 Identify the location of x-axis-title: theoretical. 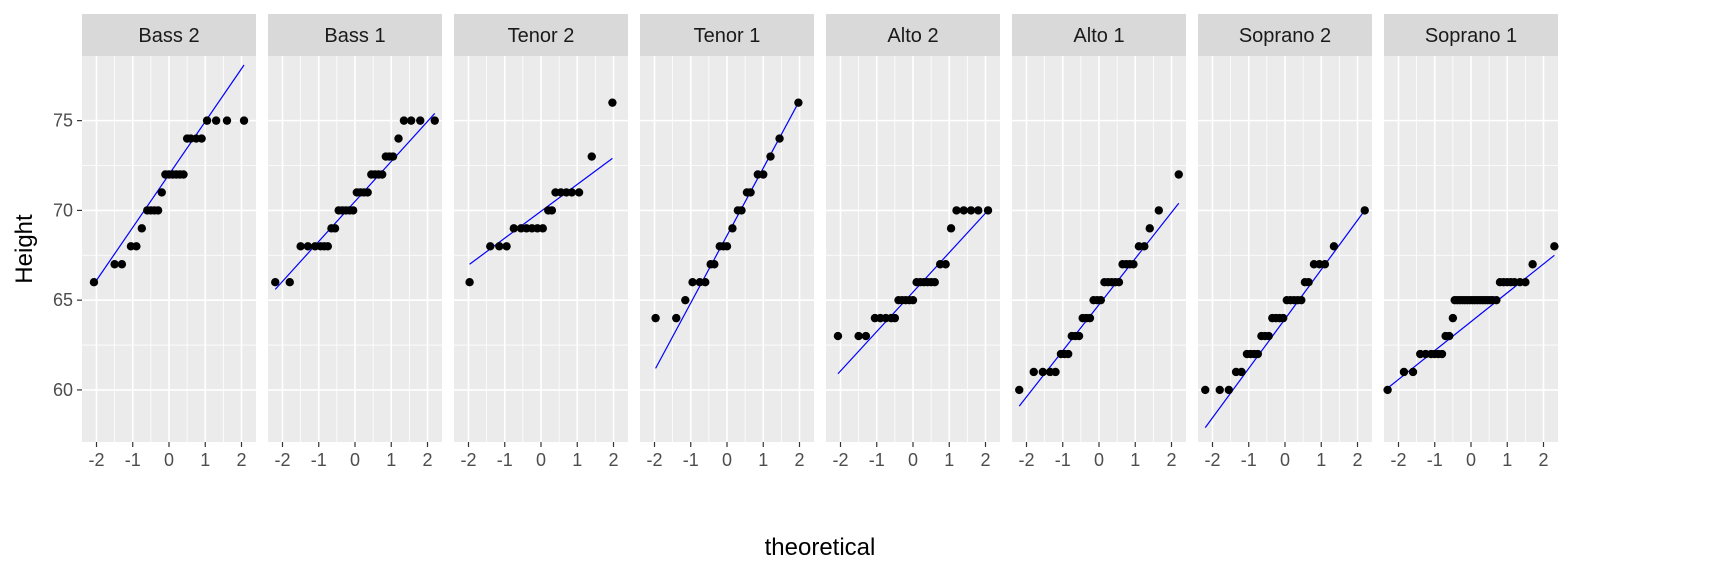
(820, 547).